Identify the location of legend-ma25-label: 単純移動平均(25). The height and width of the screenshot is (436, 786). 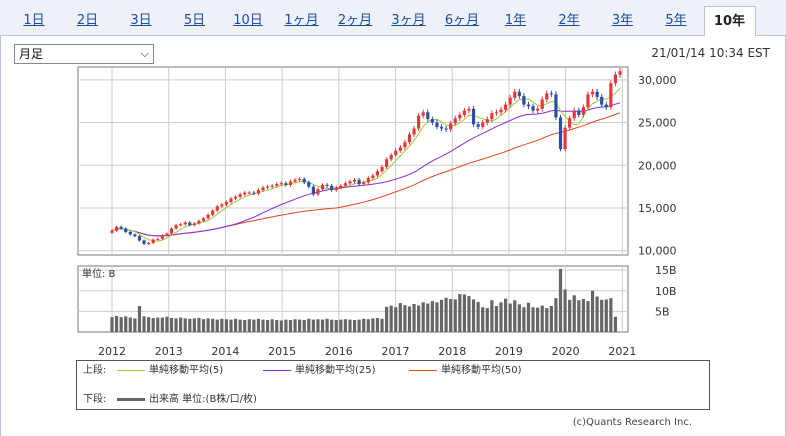
(335, 370).